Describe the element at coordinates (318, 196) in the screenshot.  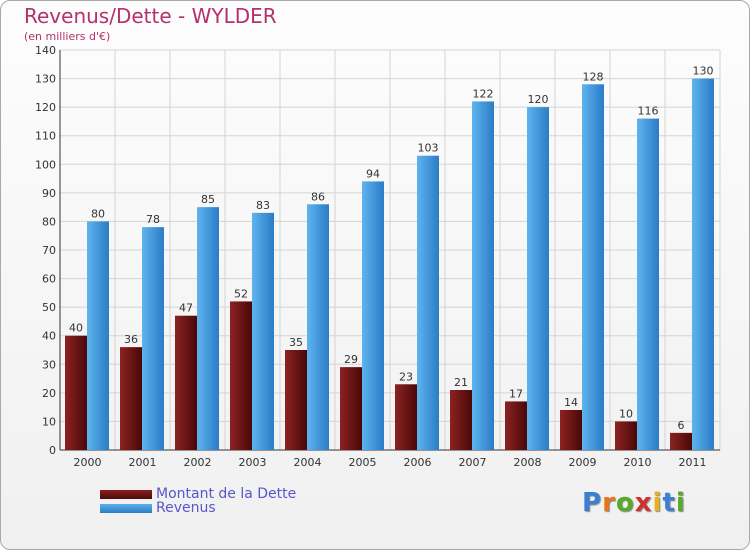
I see `value-label-revenue: 86` at that location.